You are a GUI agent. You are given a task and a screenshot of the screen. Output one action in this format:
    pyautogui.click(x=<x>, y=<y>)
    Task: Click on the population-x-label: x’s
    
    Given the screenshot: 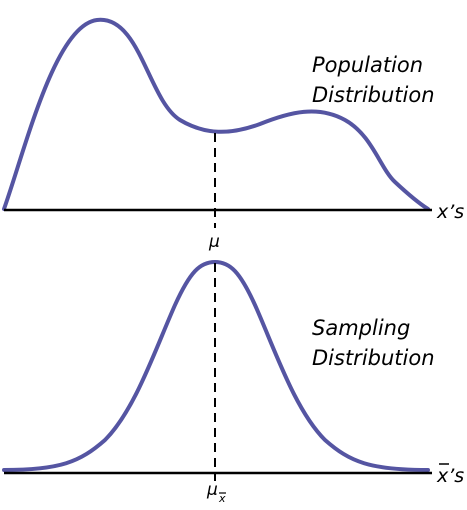 What is the action you would take?
    pyautogui.click(x=450, y=212)
    